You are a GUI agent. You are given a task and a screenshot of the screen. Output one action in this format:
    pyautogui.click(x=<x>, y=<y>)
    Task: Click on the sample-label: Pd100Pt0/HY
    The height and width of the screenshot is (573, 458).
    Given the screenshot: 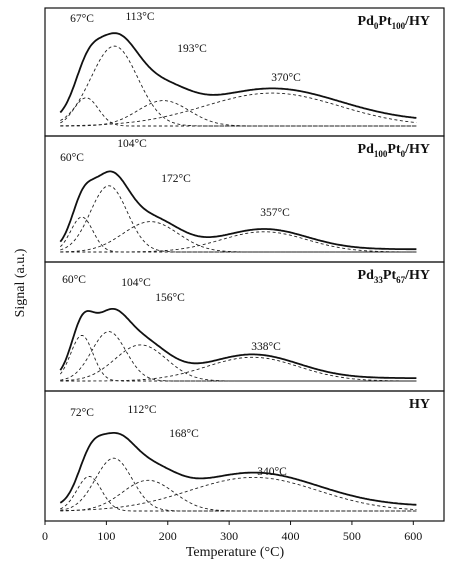 What is the action you would take?
    pyautogui.click(x=394, y=150)
    